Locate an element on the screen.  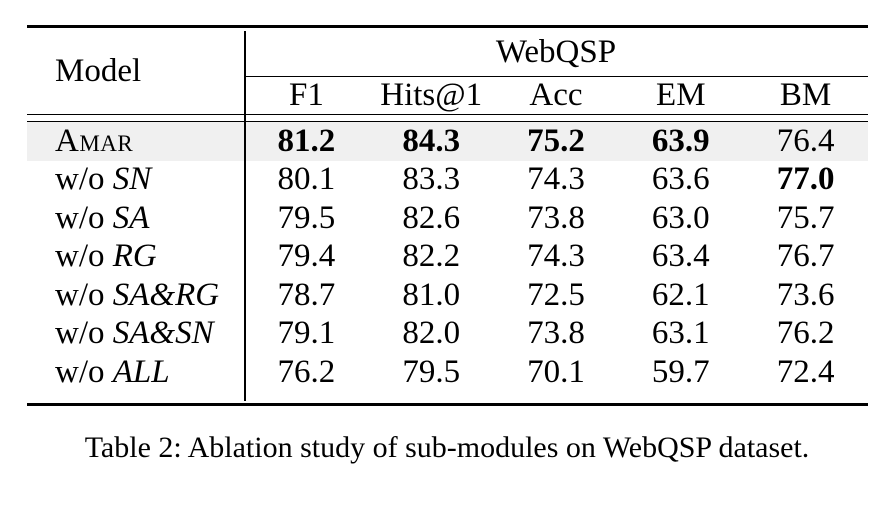
metric-value: 63.6 is located at coordinates (680, 179).